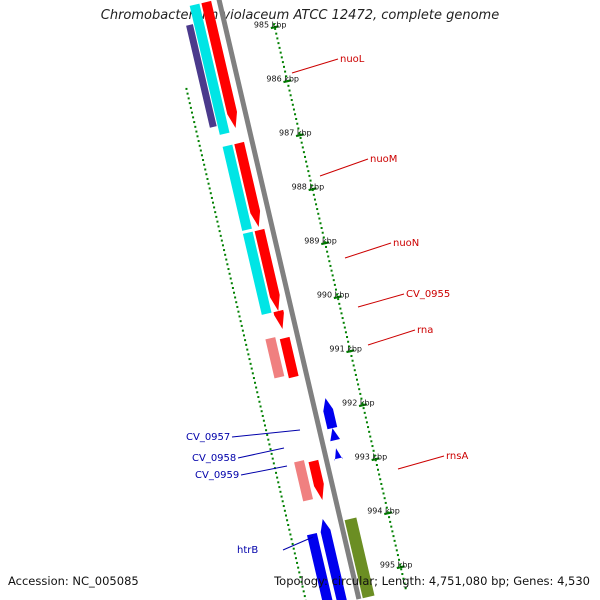  What do you see at coordinates (428, 294) in the screenshot?
I see `gene-label-cv_0955: CV_0955` at bounding box center [428, 294].